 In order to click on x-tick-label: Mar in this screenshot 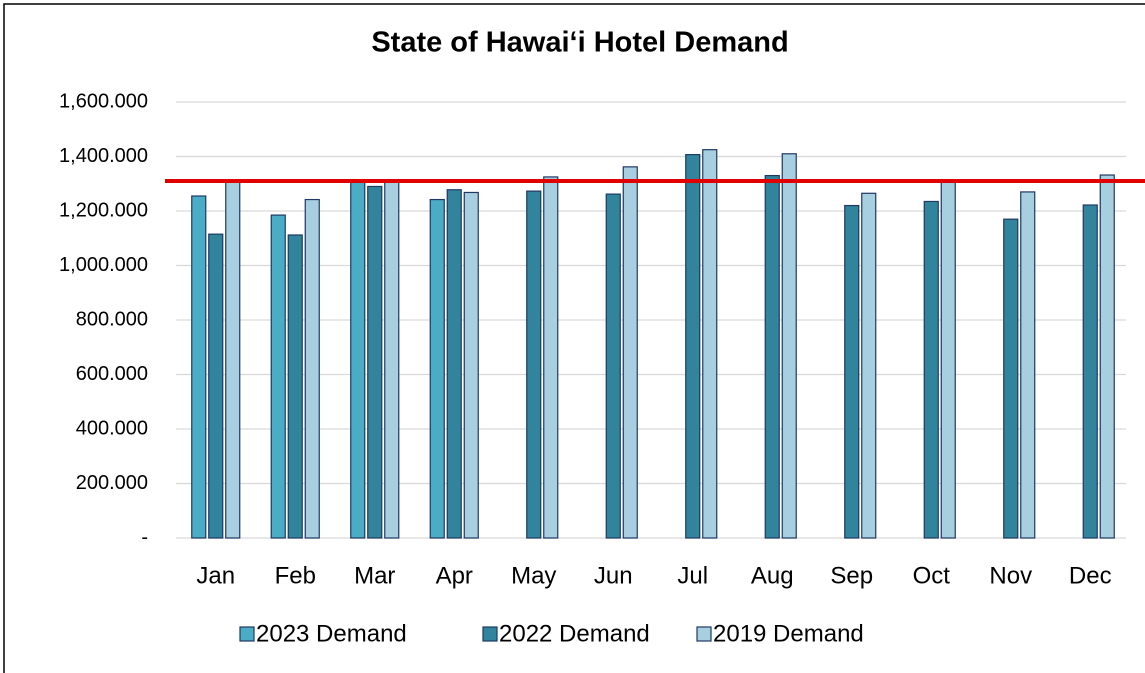, I will do `click(374, 575)`.